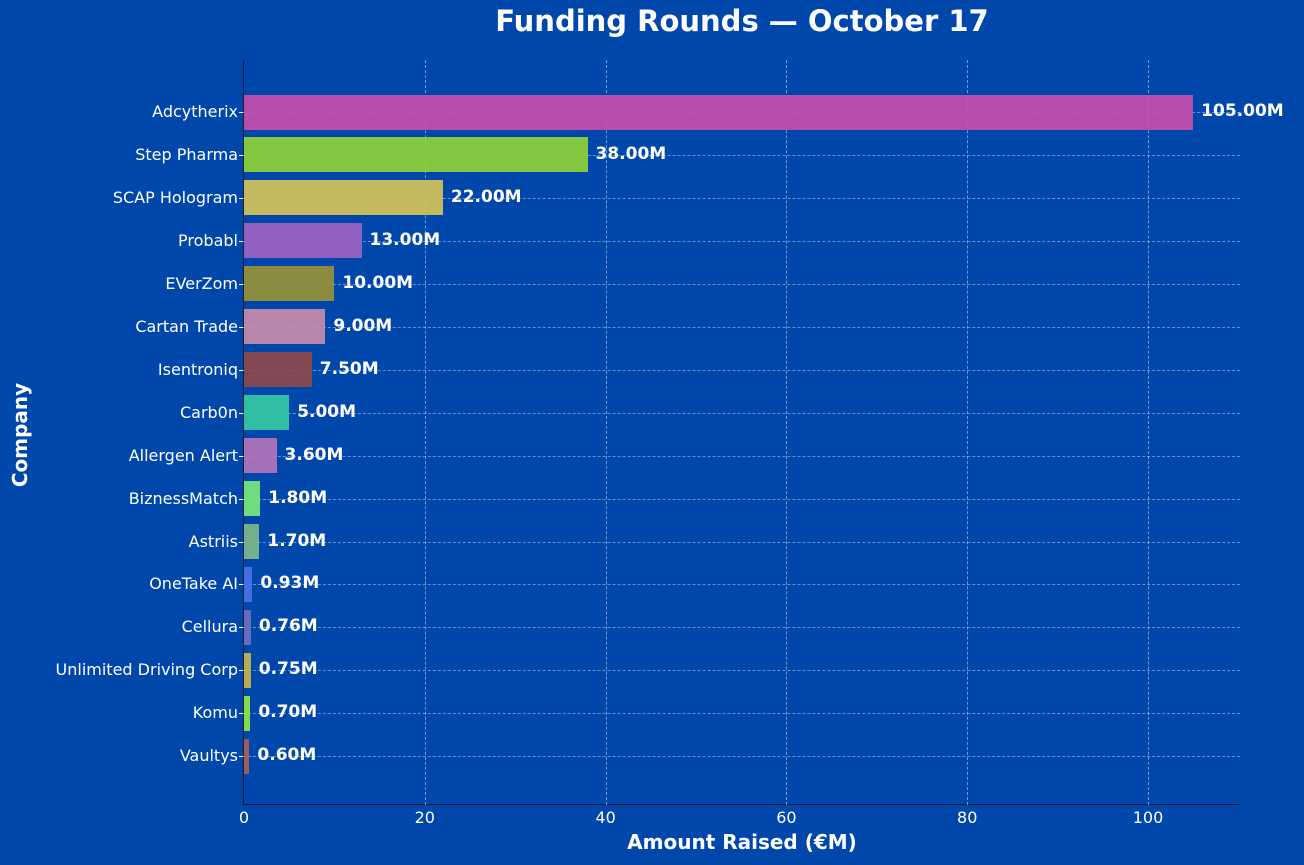  I want to click on y-tick-label: Astriis, so click(213, 541).